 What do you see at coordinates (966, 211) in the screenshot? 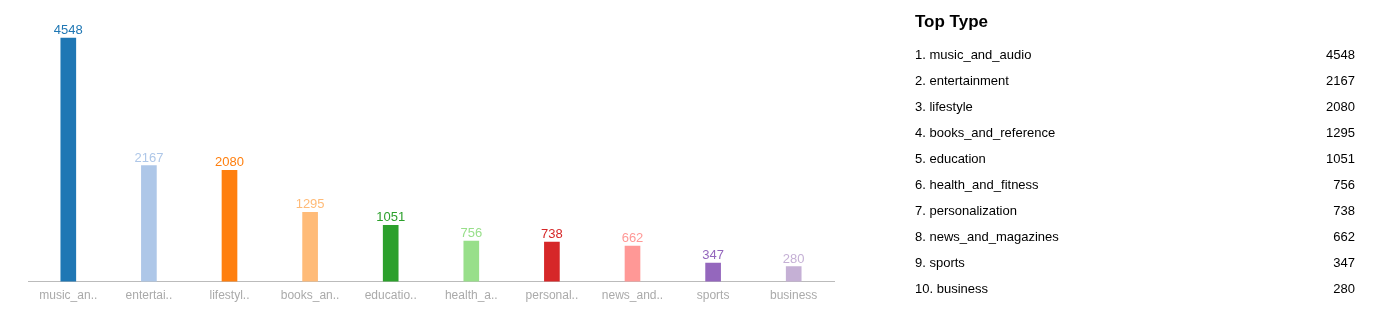
I see `category-label: 7. personalization` at bounding box center [966, 211].